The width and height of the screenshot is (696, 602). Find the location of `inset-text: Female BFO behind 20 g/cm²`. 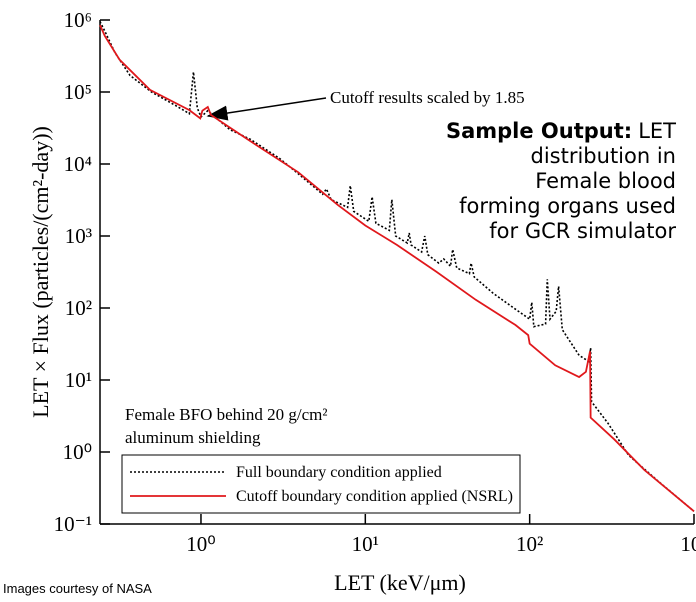

inset-text: Female BFO behind 20 g/cm² is located at coordinates (226, 414).